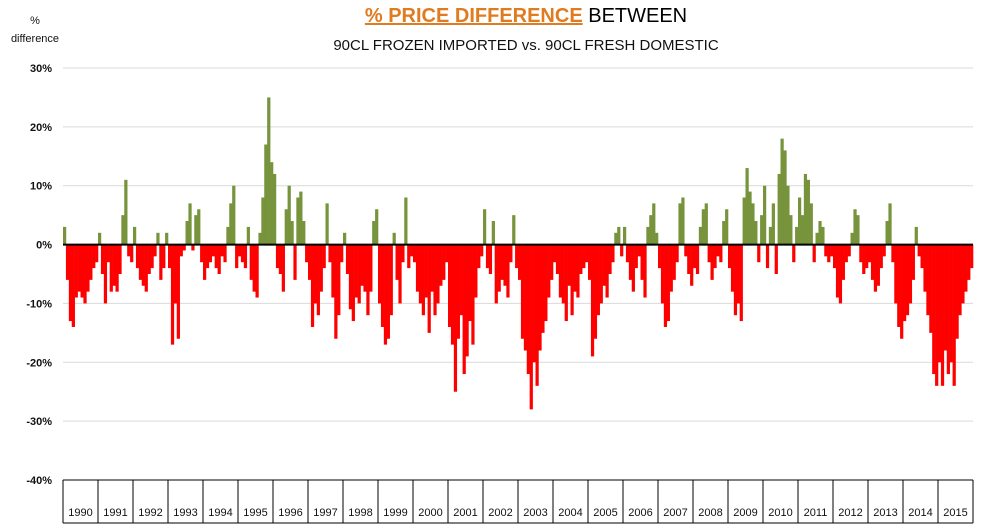 The width and height of the screenshot is (985, 525). What do you see at coordinates (39, 481) in the screenshot?
I see `y-tick-label: -40%` at bounding box center [39, 481].